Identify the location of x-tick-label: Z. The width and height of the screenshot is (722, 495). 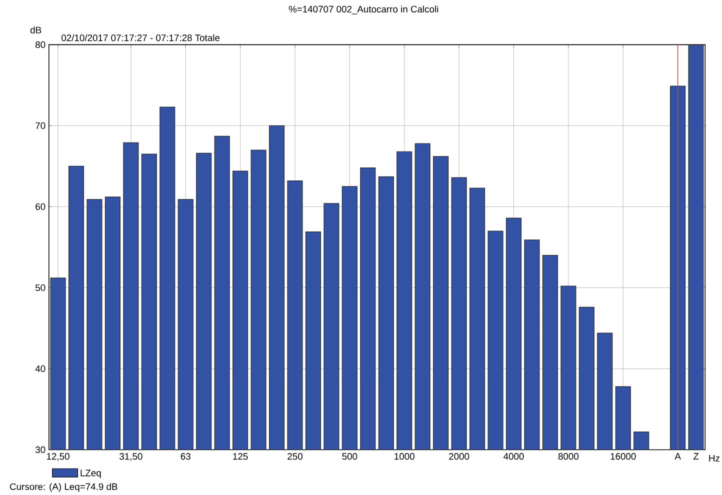
(696, 456).